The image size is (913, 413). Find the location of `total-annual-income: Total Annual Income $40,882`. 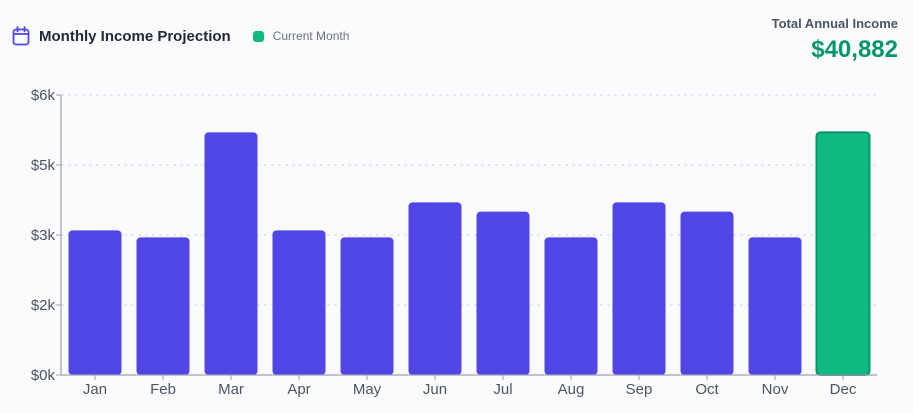

total-annual-income: Total Annual Income $40,882 is located at coordinates (835, 40).